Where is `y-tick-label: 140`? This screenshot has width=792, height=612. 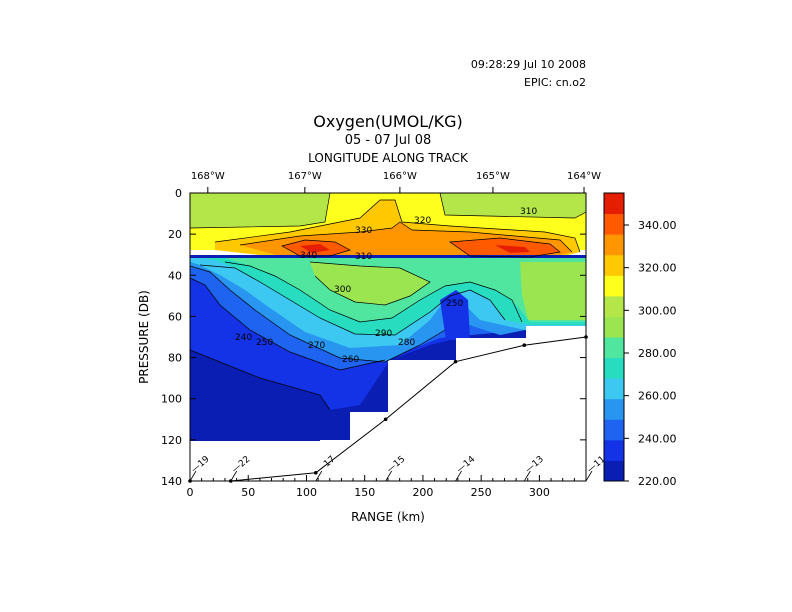 y-tick-label: 140 is located at coordinates (171, 481).